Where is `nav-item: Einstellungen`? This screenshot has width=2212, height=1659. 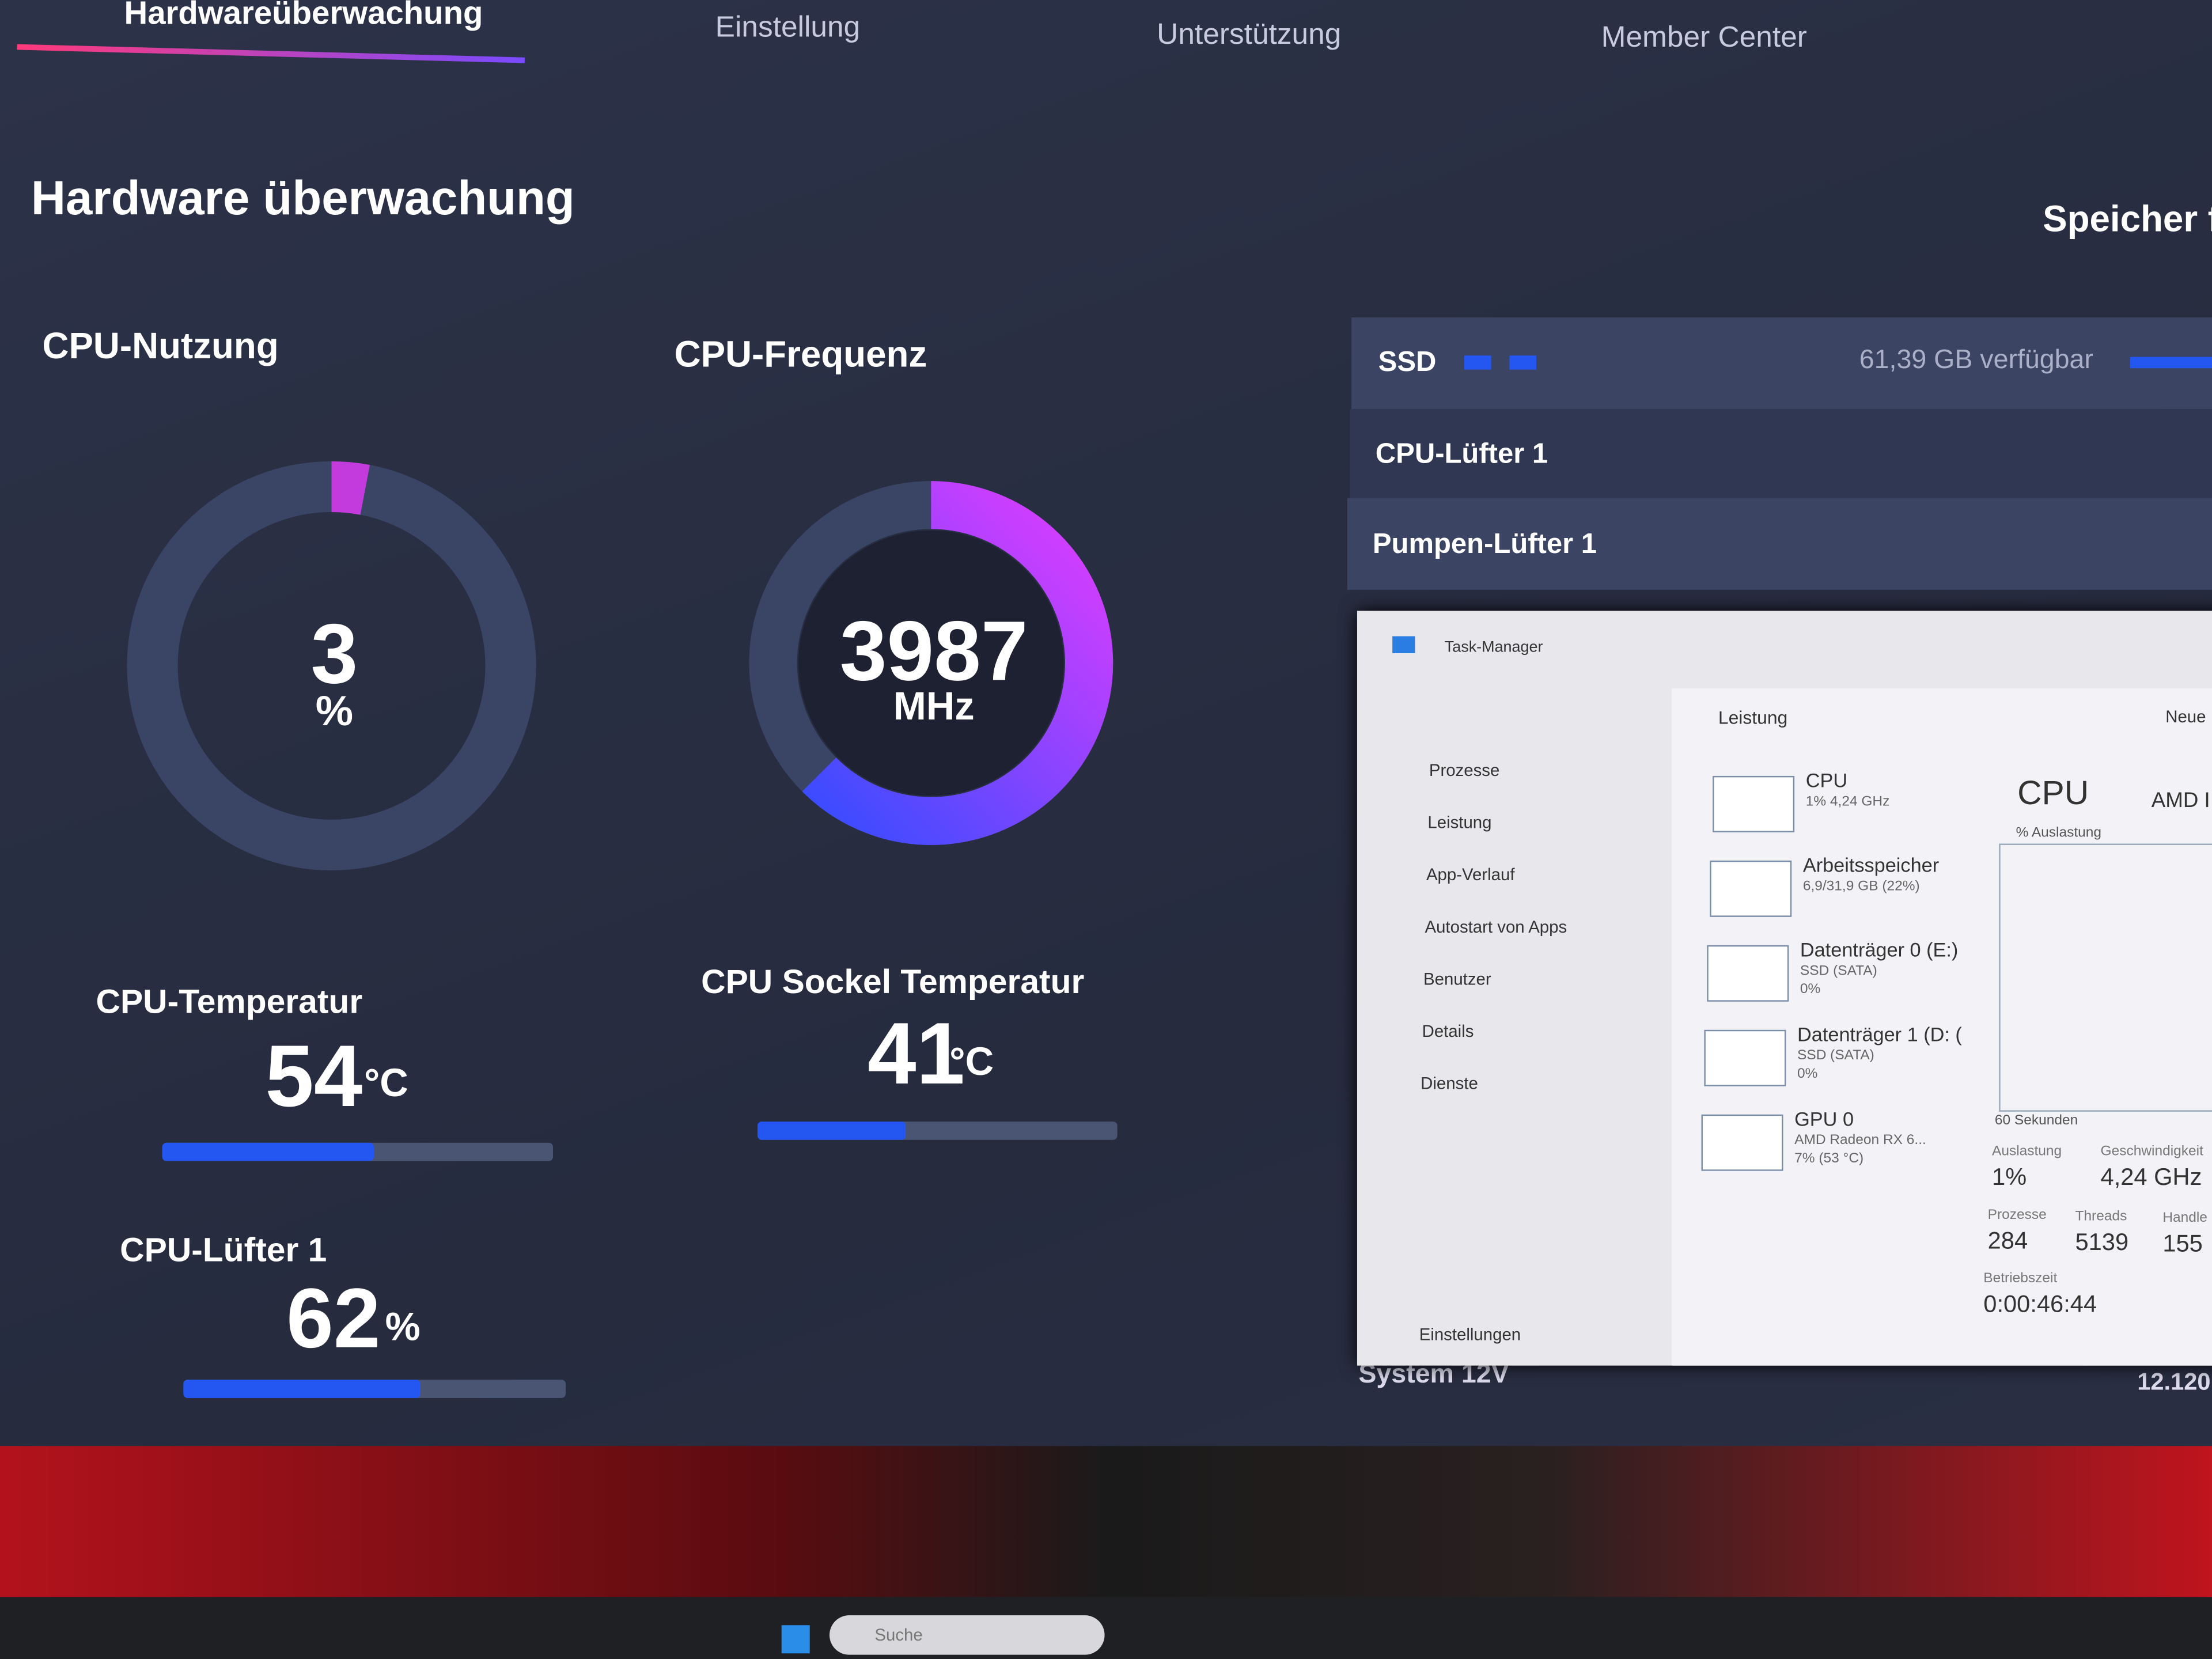
nav-item: Einstellungen is located at coordinates (1470, 1334).